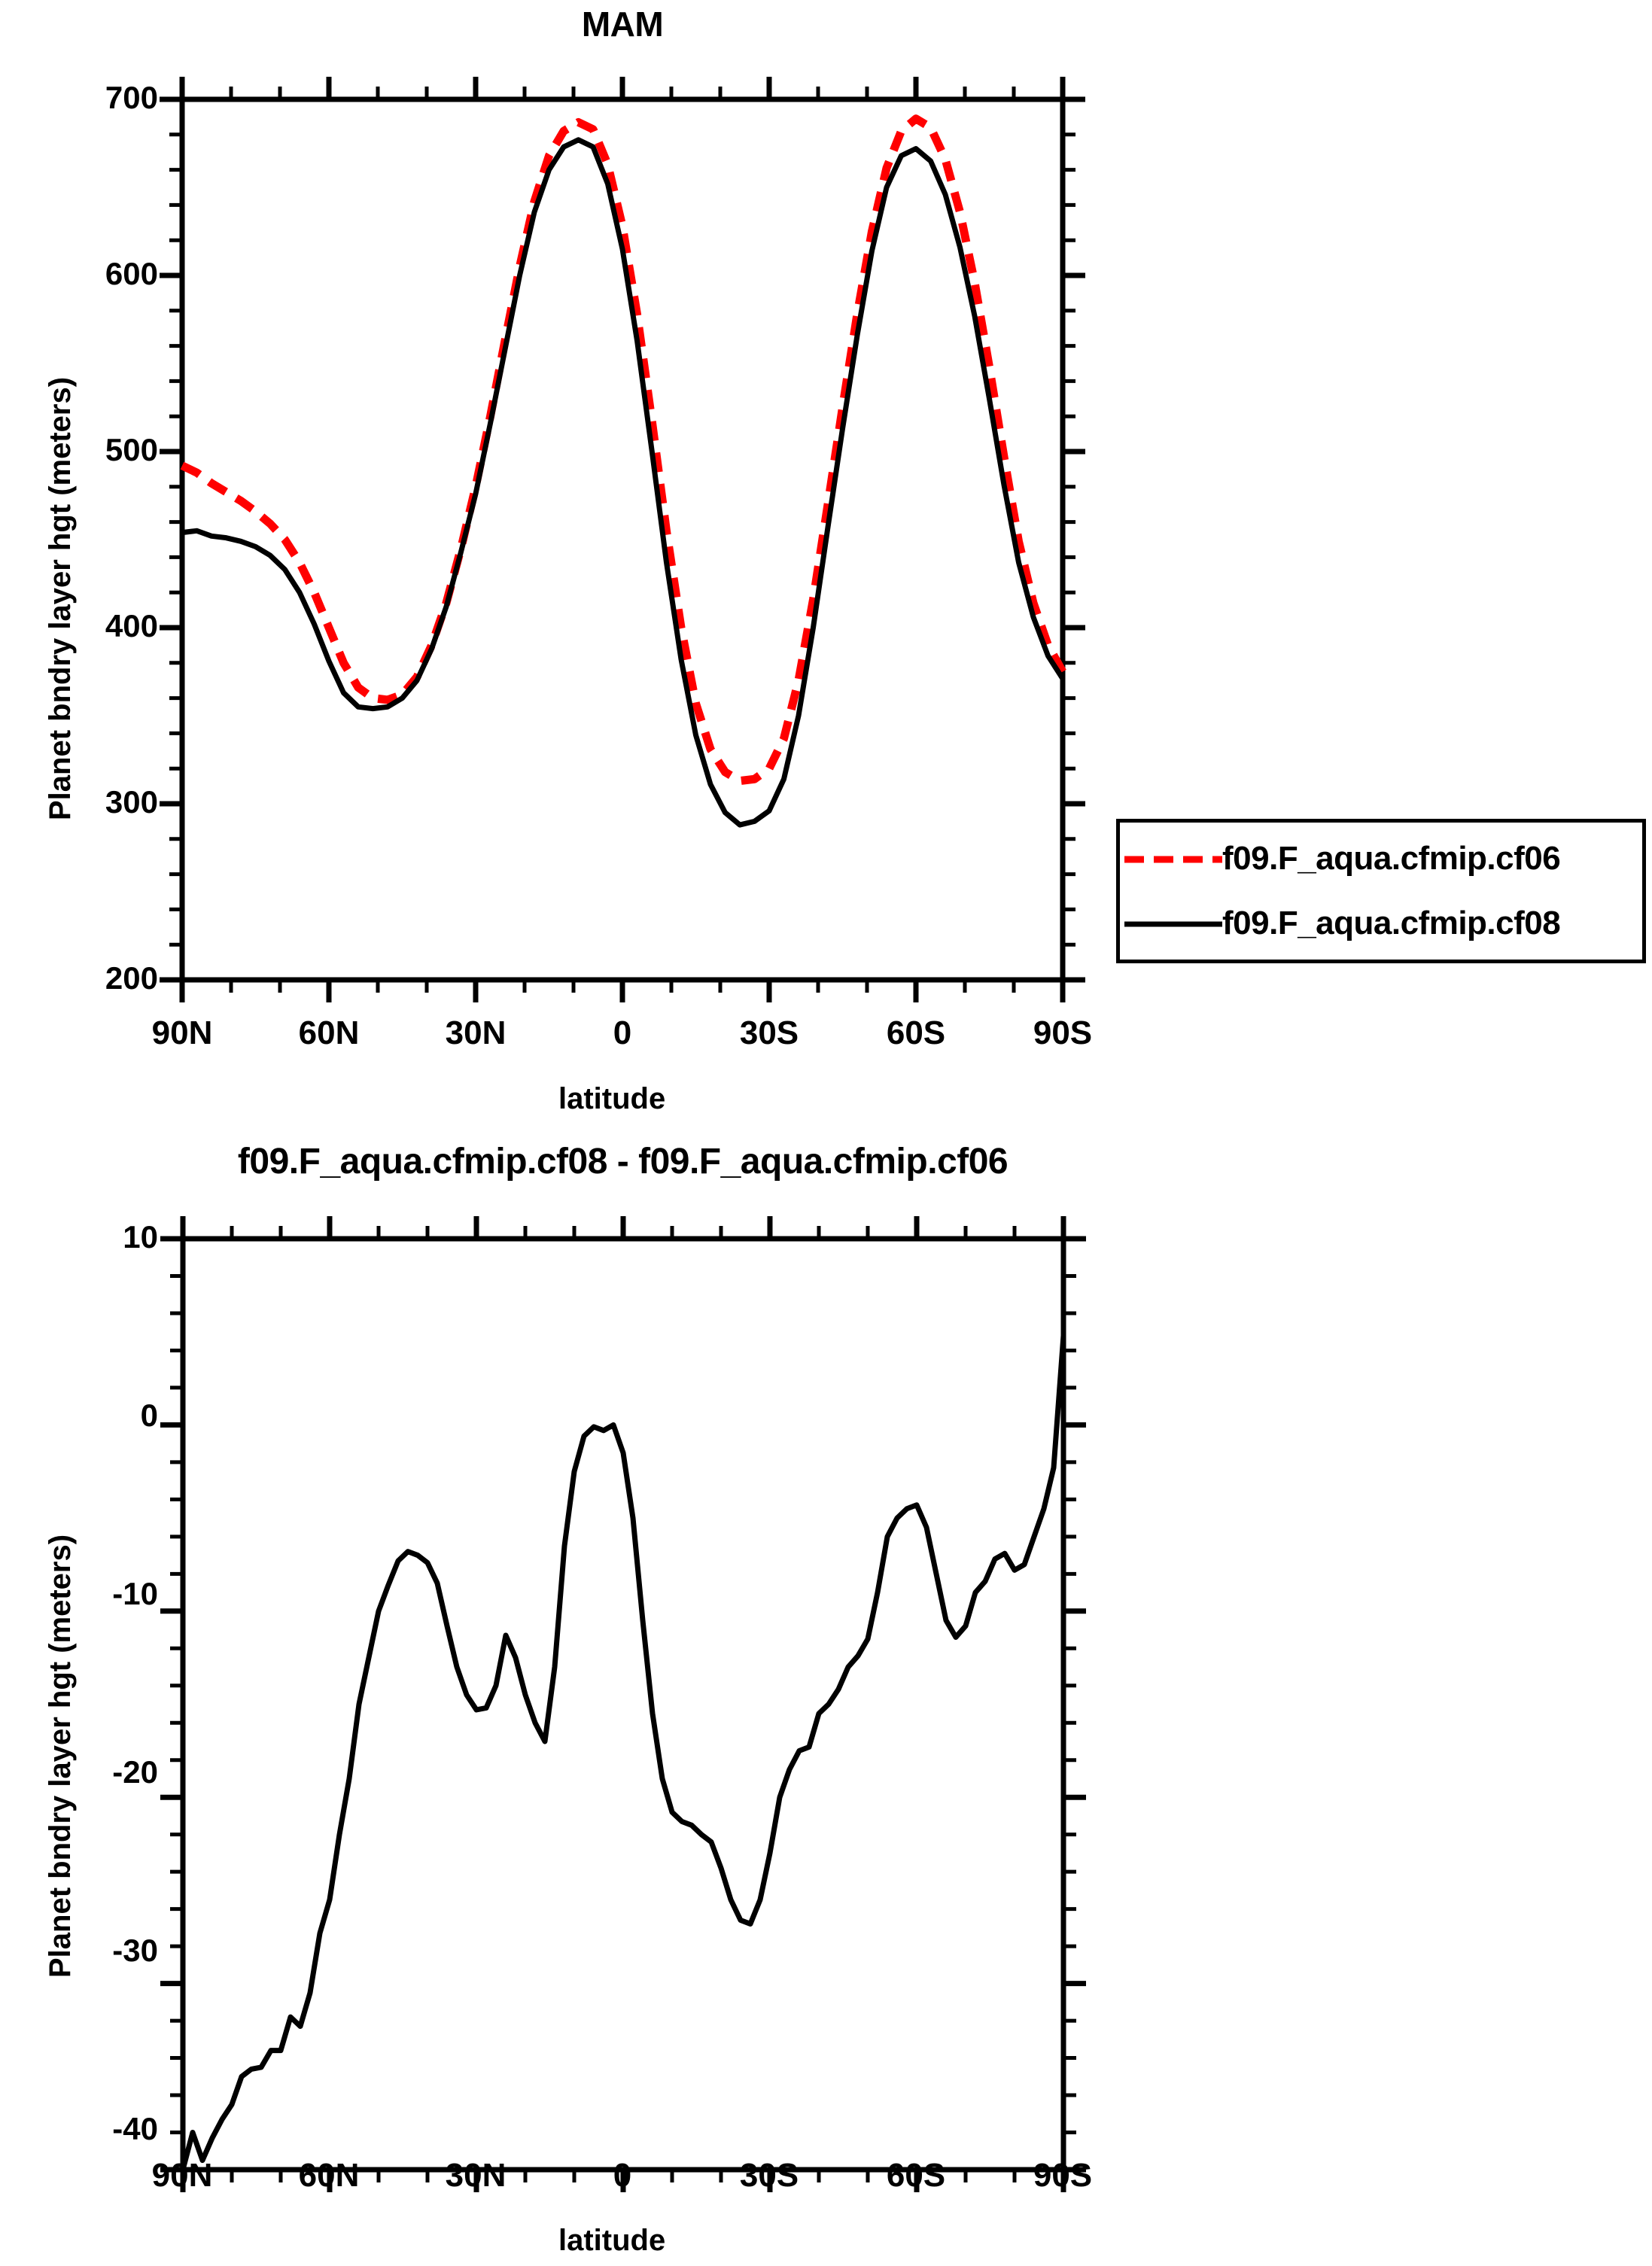 Image resolution: width=1652 pixels, height=2266 pixels. What do you see at coordinates (329, 1032) in the screenshot?
I see `top-xtick-60N: 60N` at bounding box center [329, 1032].